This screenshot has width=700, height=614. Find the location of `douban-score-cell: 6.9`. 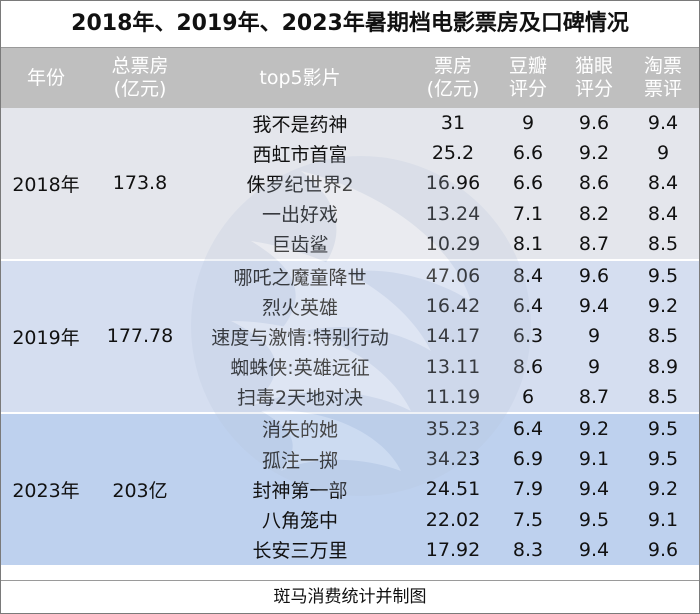

douban-score-cell: 6.9 is located at coordinates (528, 459).